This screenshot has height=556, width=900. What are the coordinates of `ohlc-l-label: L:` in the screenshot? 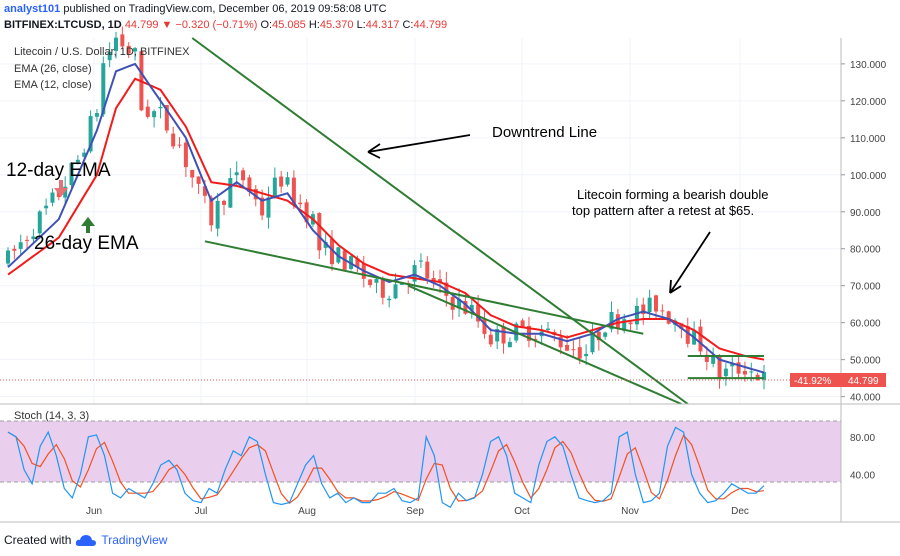 It's located at (361, 25).